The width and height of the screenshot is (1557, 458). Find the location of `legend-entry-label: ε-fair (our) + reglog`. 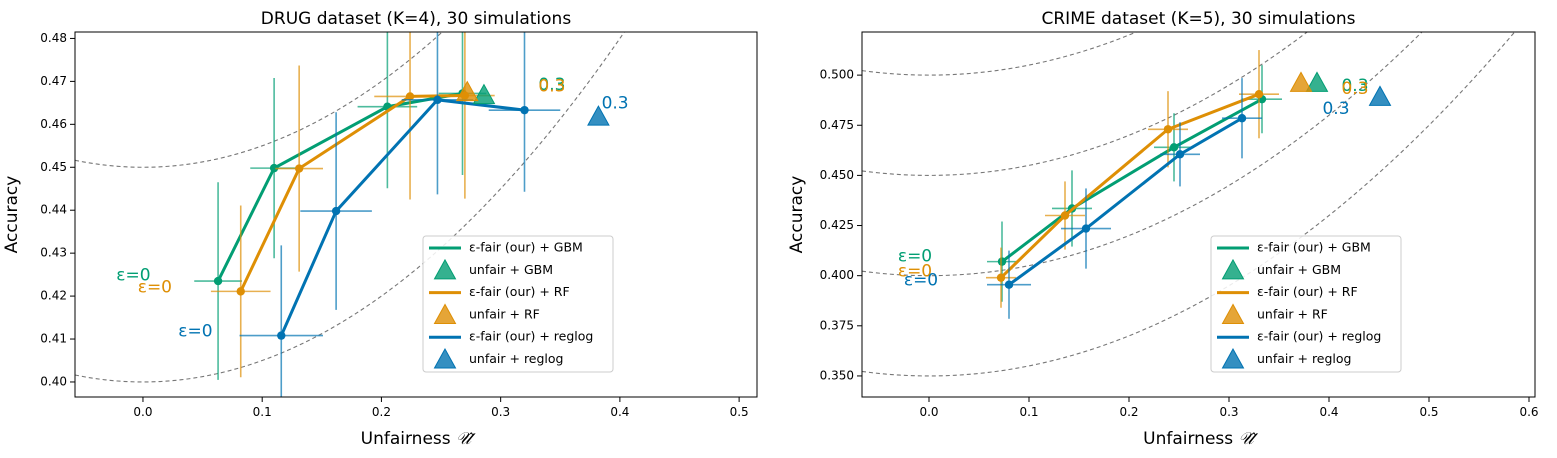

legend-entry-label: ε-fair (our) + reglog is located at coordinates (1319, 336).